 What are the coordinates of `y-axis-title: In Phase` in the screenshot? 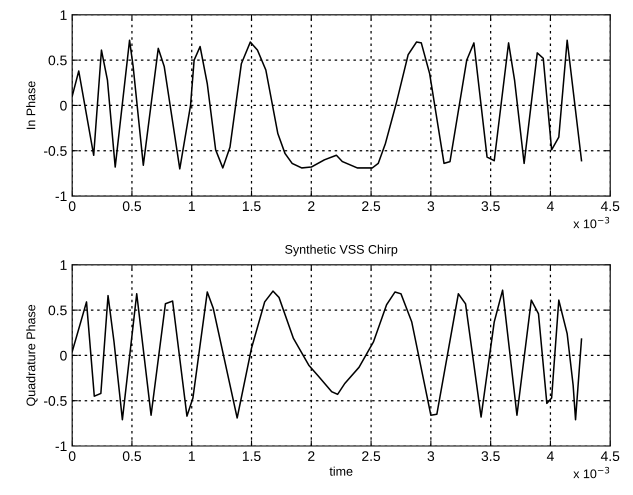 It's located at (31, 105).